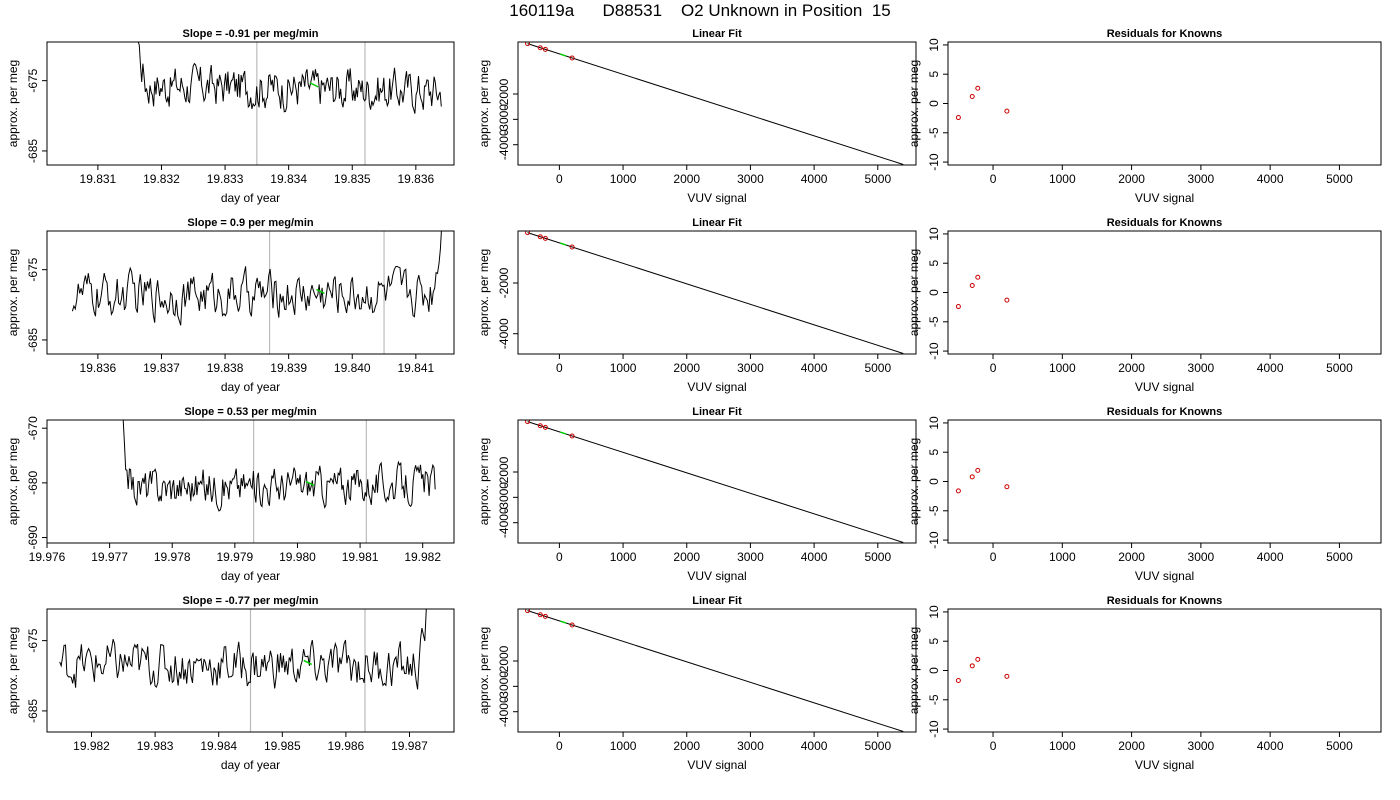 The width and height of the screenshot is (1400, 800). What do you see at coordinates (934, 292) in the screenshot?
I see `y-tick-label: 0` at bounding box center [934, 292].